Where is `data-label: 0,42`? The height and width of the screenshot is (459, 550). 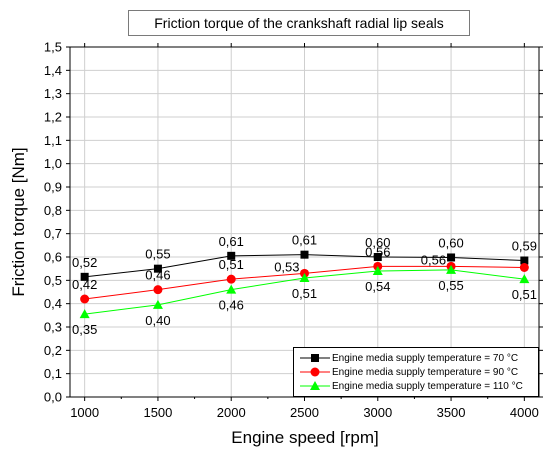 data-label: 0,42 is located at coordinates (84, 284).